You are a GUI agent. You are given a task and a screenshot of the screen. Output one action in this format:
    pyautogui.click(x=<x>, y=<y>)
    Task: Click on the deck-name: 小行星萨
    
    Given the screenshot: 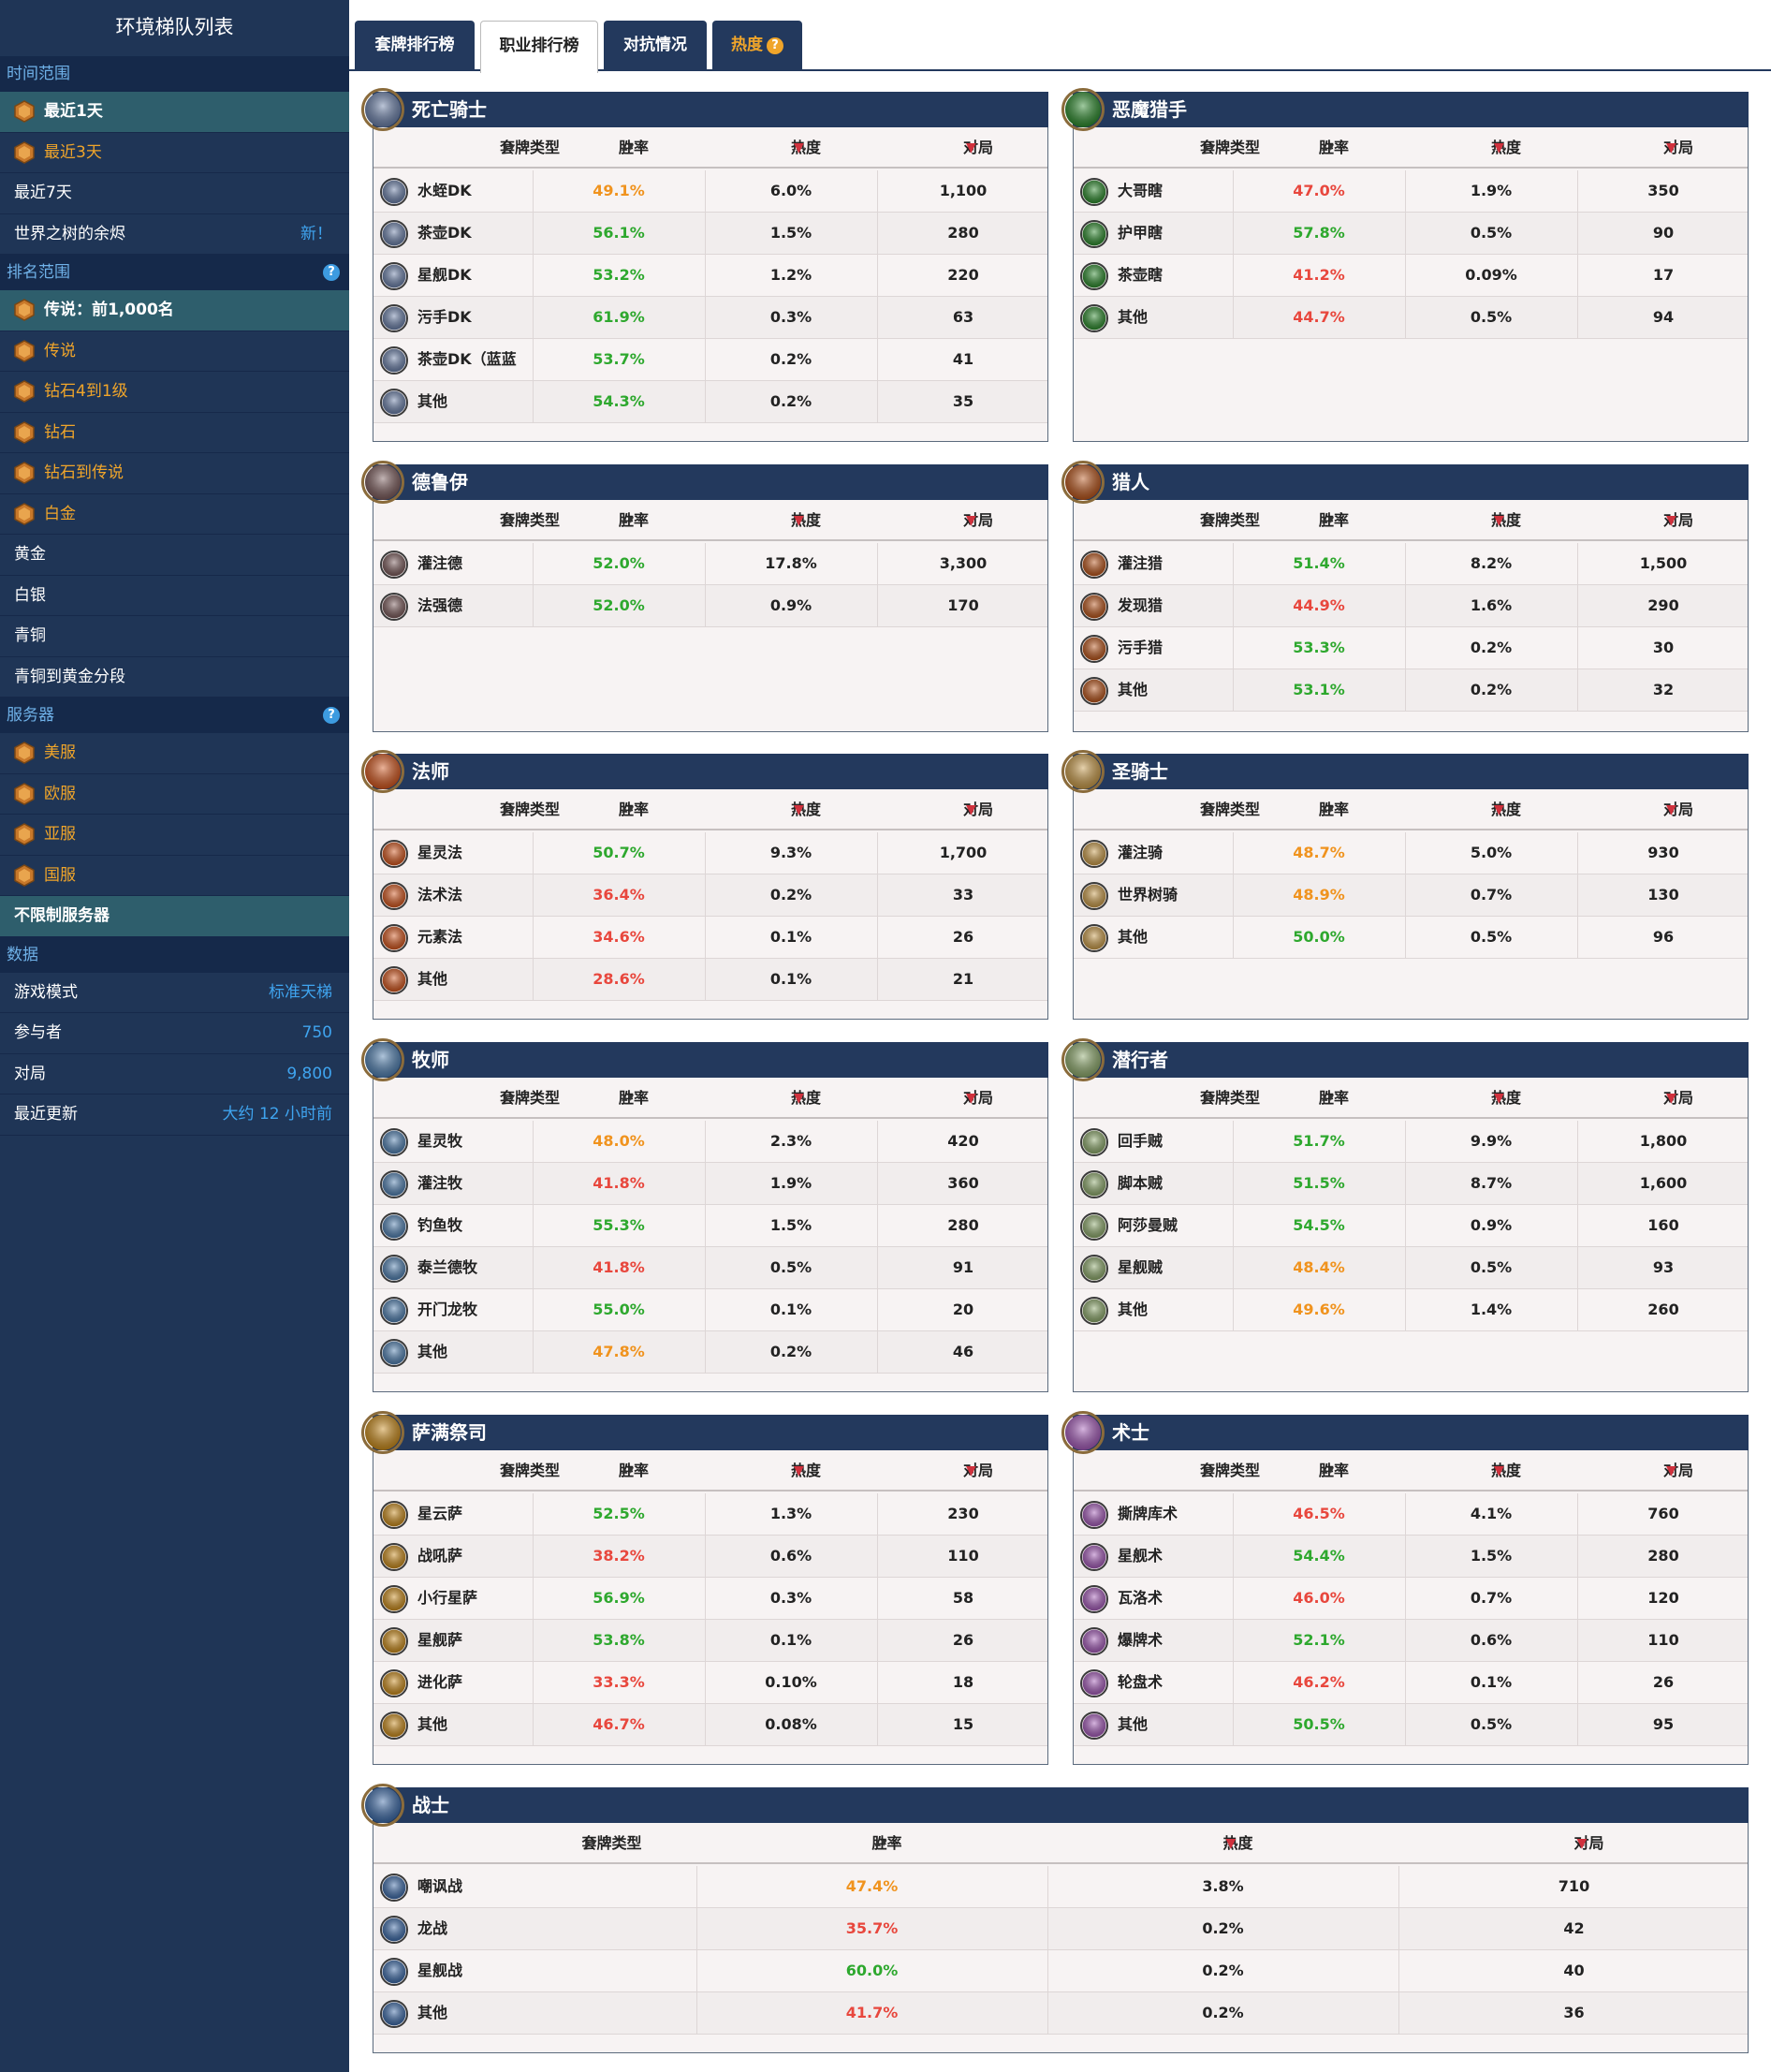 What is the action you would take?
    pyautogui.click(x=447, y=1598)
    